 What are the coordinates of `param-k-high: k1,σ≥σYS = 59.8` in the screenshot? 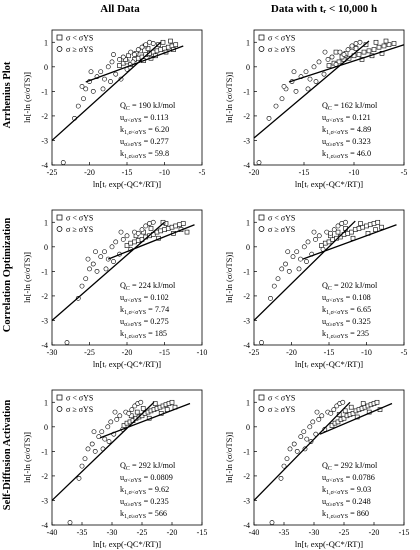 It's located at (144, 154).